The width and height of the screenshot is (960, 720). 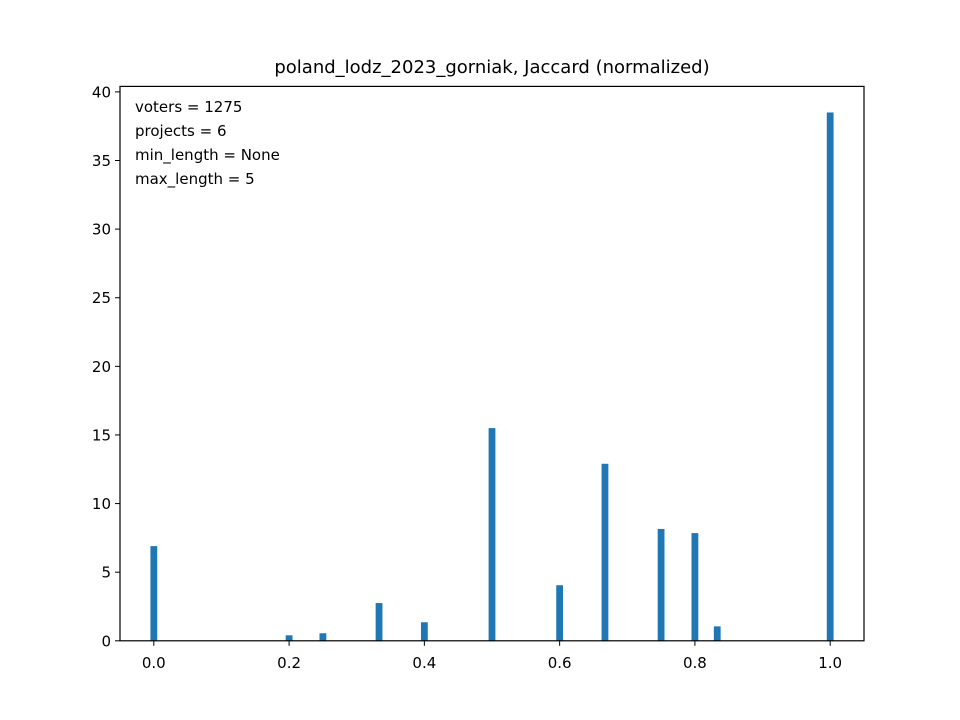 I want to click on y-axis: 0 5 10 15 20 25 30 35 40, so click(x=106, y=366).